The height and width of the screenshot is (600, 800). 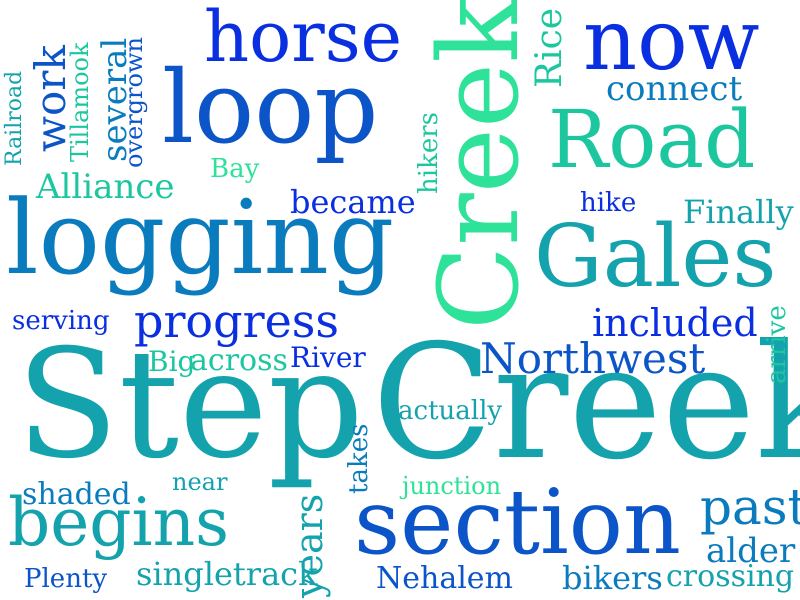 What do you see at coordinates (671, 44) in the screenshot?
I see `word-now: now` at bounding box center [671, 44].